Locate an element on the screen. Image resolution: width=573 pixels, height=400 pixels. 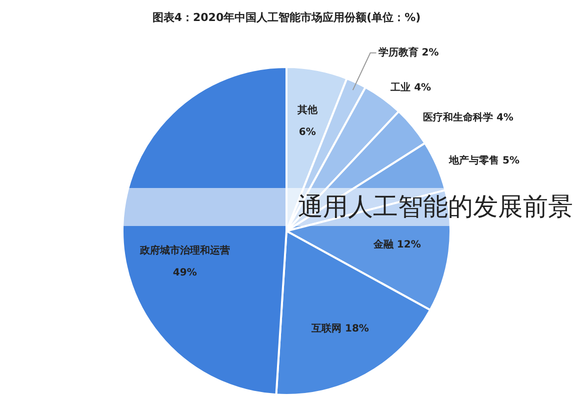
slice-label: 金融 is located at coordinates (383, 244).